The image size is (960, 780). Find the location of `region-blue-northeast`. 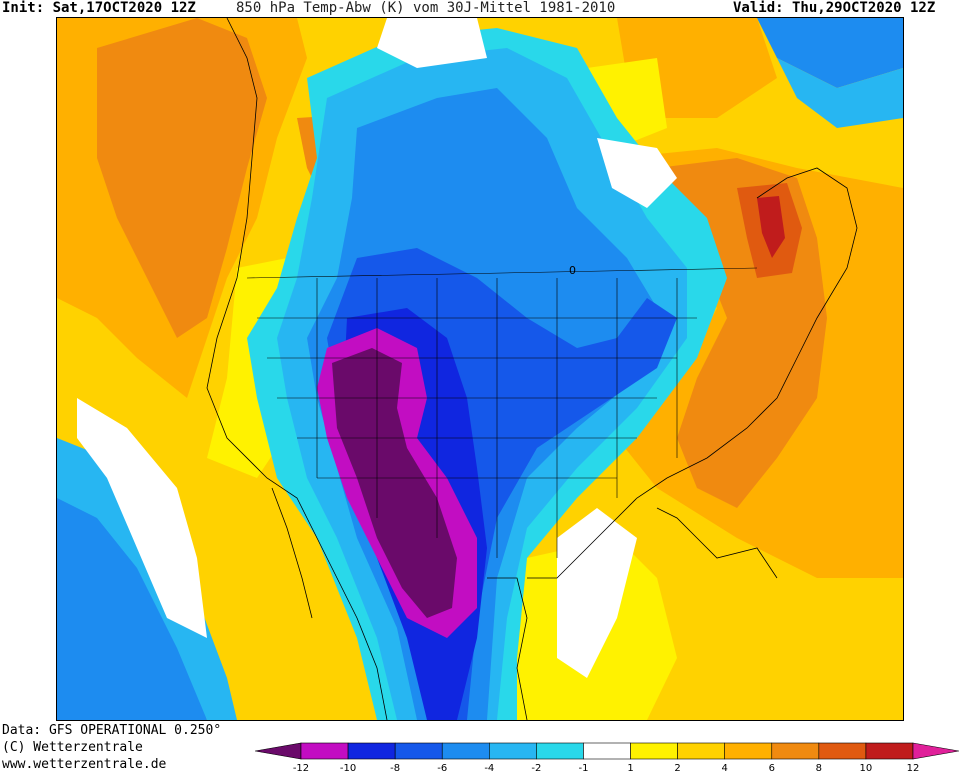

region-blue-northeast is located at coordinates (830, 53).